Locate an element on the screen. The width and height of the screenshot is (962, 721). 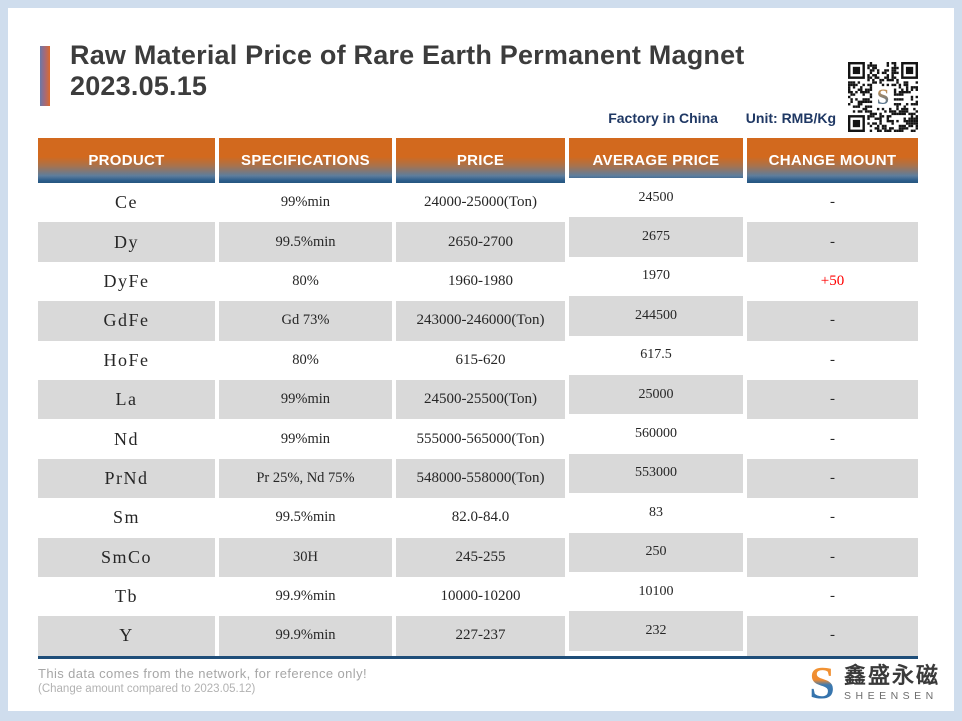
col-header-price: PRICE is located at coordinates (480, 160).